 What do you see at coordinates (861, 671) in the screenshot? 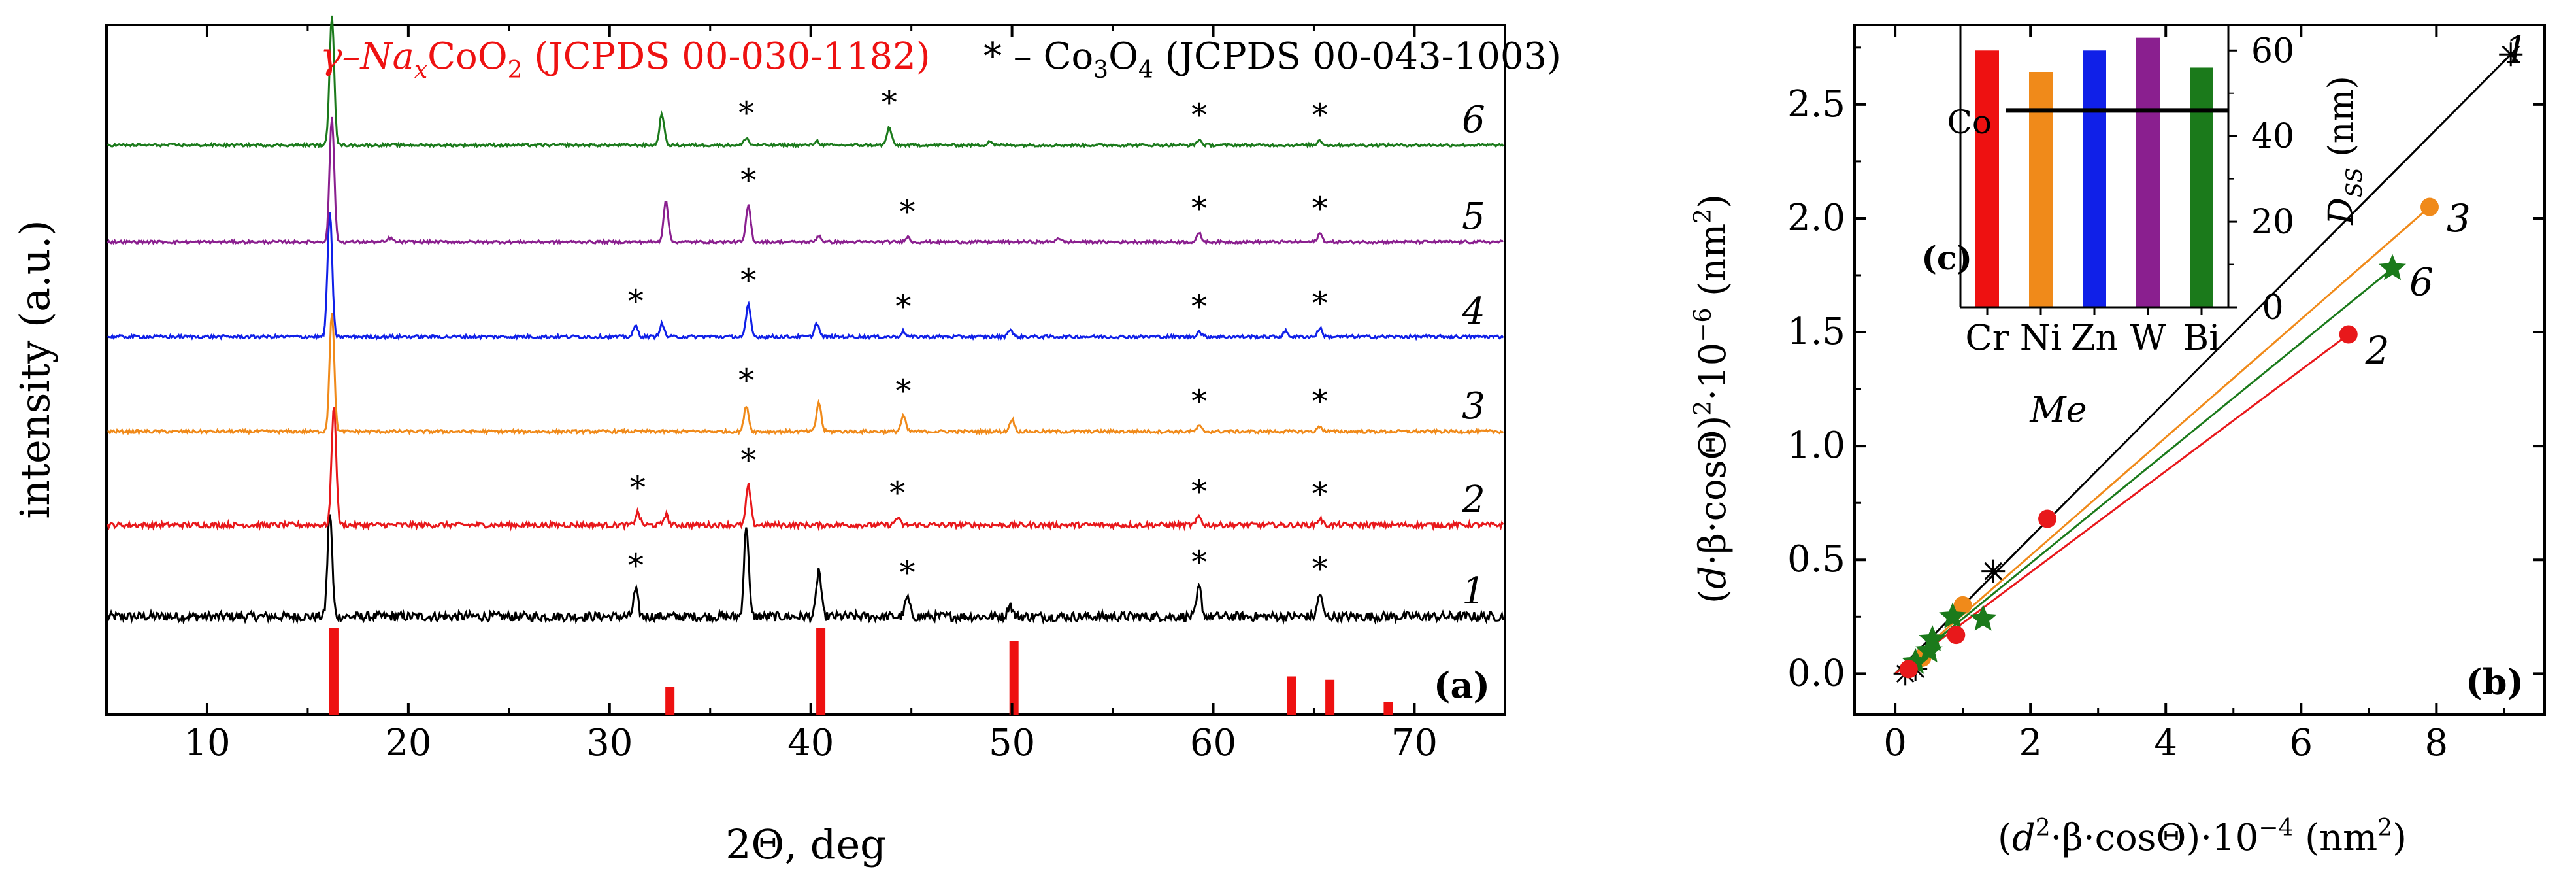
I see `panel-a-reference-lines` at bounding box center [861, 671].